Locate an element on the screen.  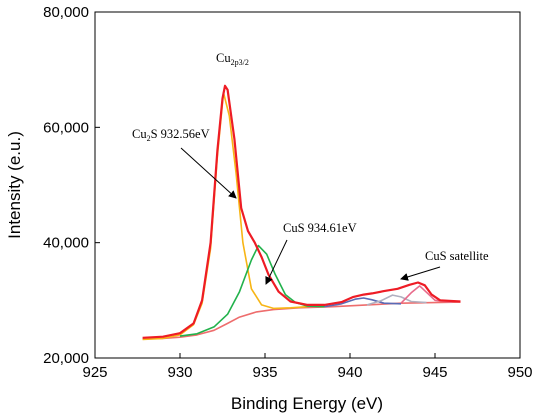
annotation-cus-satellite-arrow is located at coordinates (420, 273).